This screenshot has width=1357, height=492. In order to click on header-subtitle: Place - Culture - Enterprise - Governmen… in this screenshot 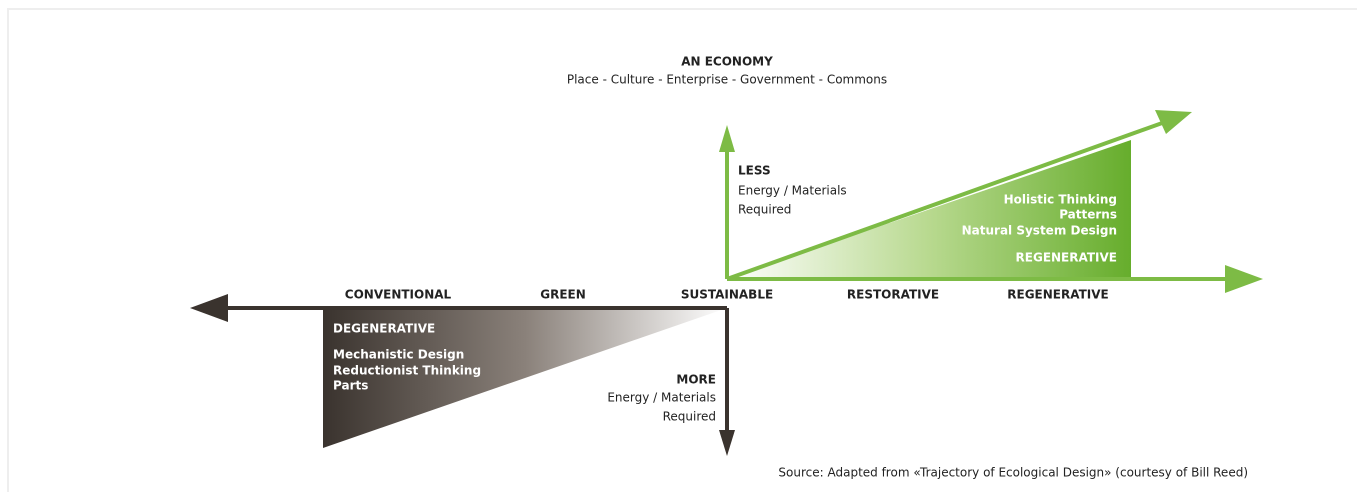, I will do `click(727, 80)`.